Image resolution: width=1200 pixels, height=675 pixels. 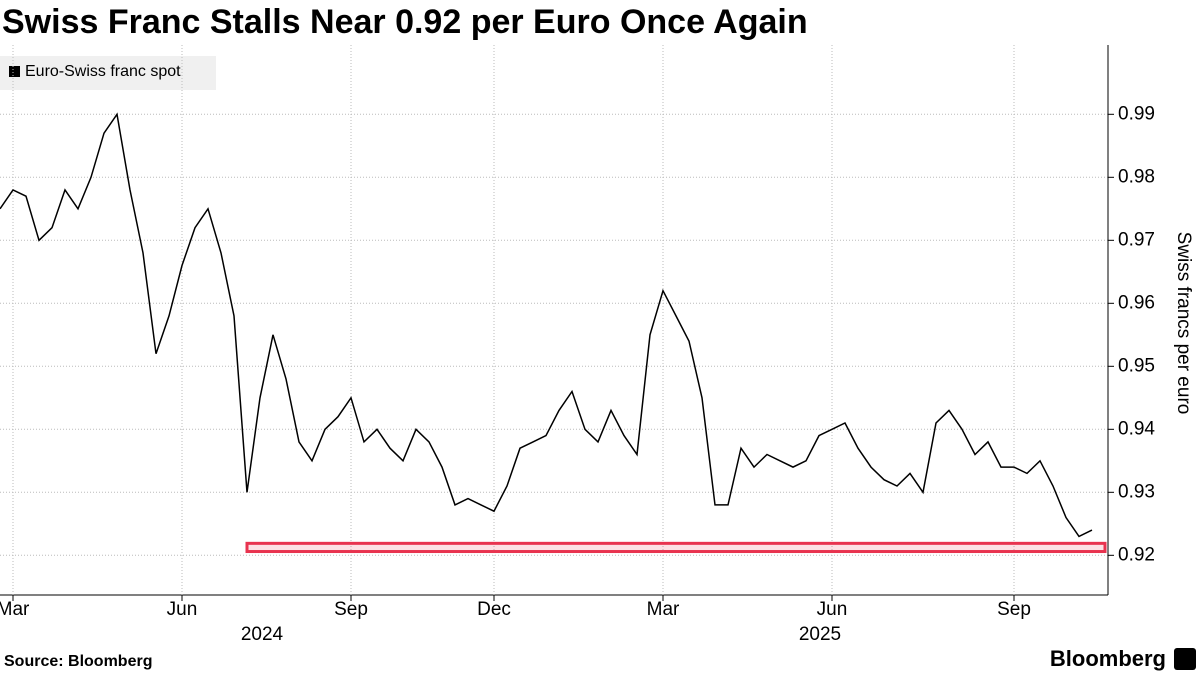 I want to click on y-tick-label: 0.93, so click(x=1136, y=491).